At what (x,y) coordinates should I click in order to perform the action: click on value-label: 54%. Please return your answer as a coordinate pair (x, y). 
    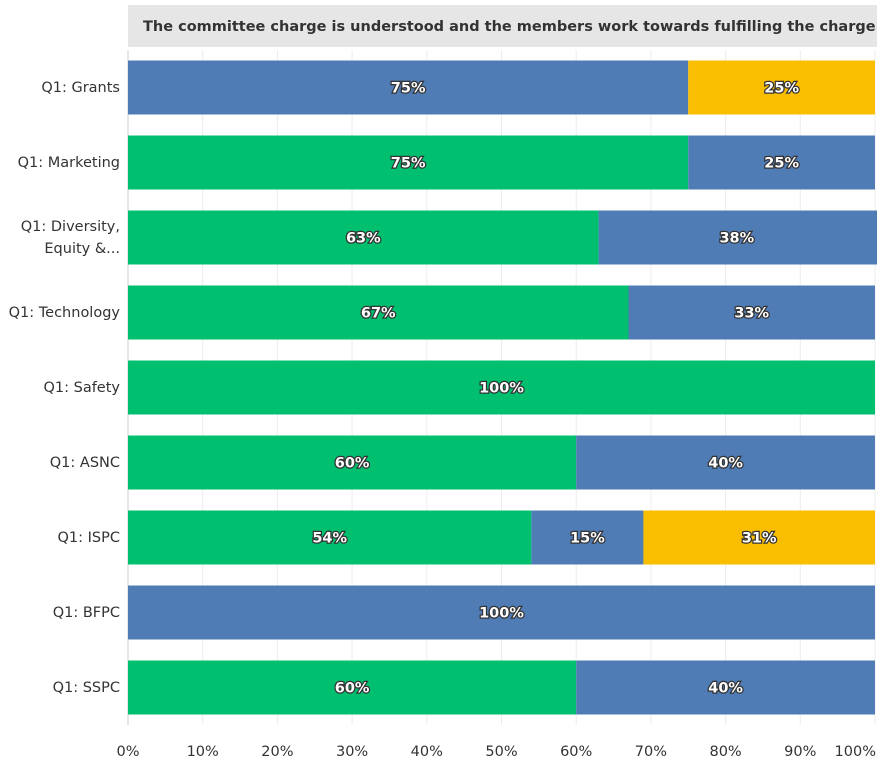
    Looking at the image, I should click on (329, 539).